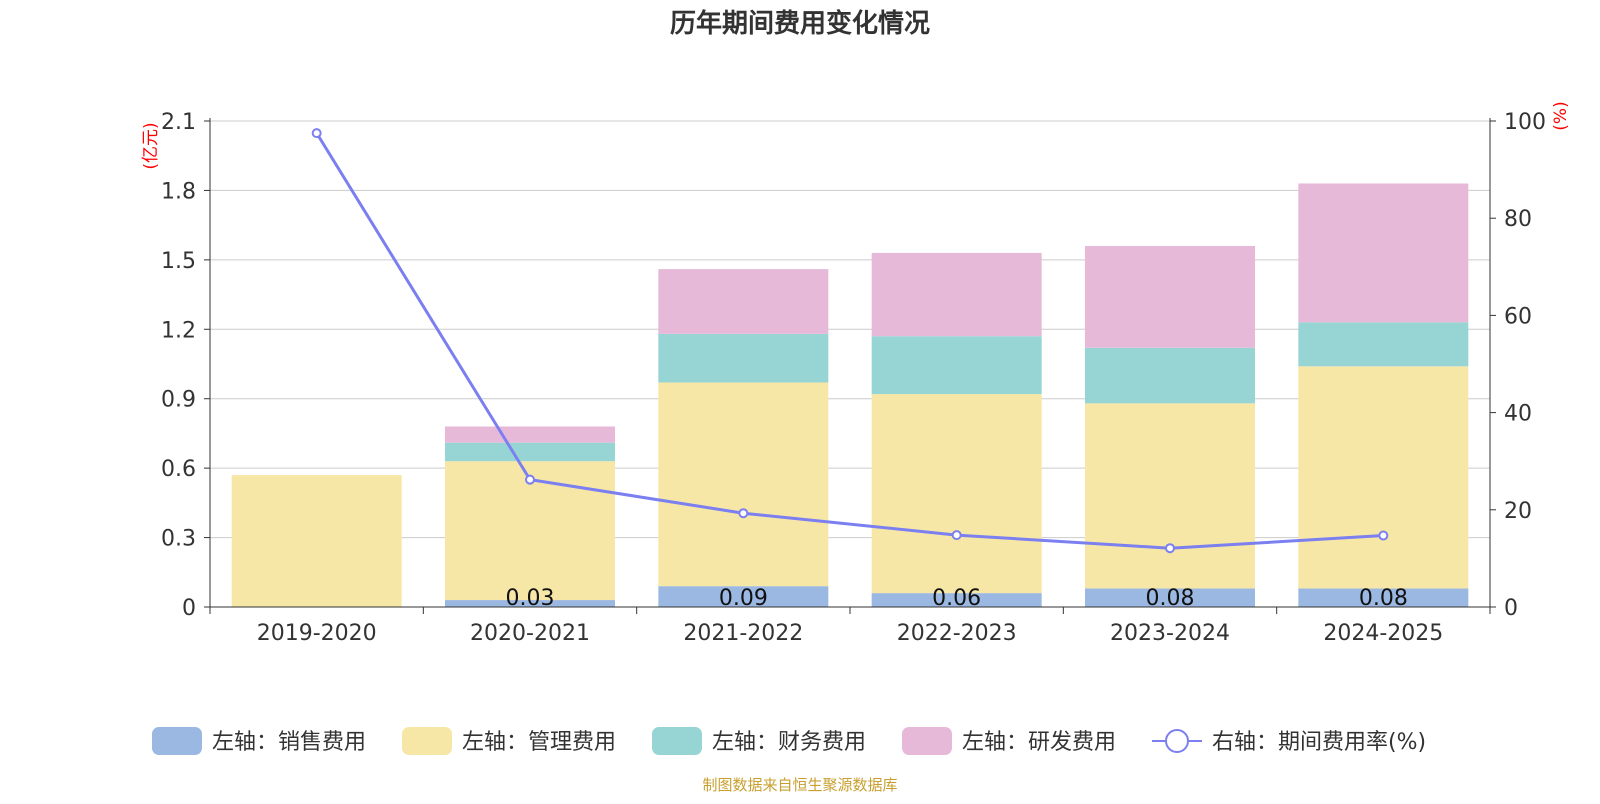  I want to click on y-left-unit: (亿元), so click(151, 145).